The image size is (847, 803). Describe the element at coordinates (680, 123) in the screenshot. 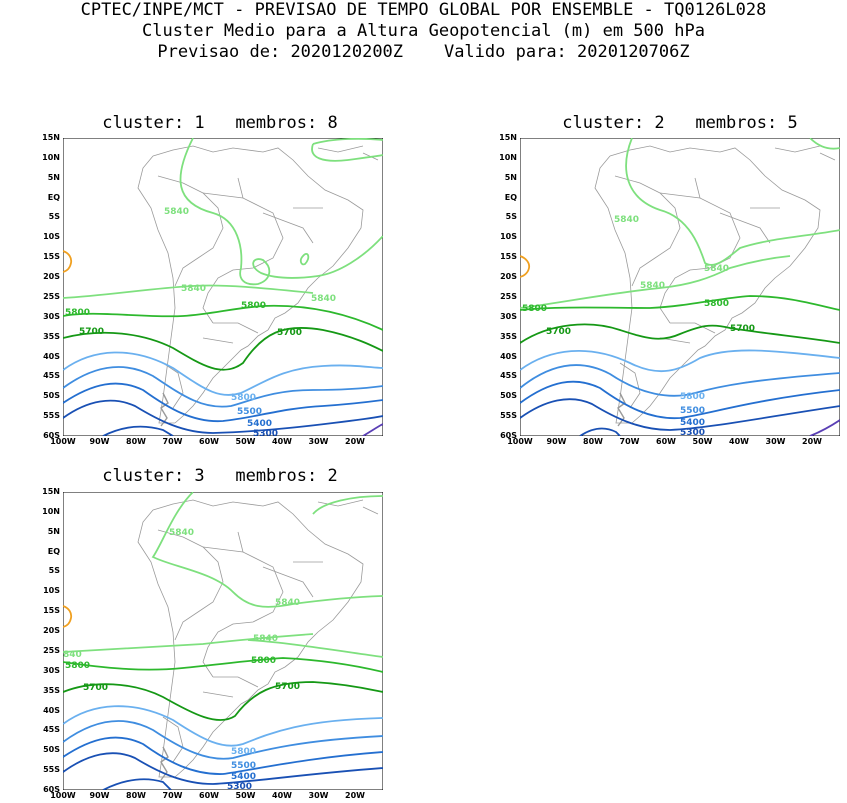

I see `panel-2-title: cluster: 2 membros: 5` at that location.